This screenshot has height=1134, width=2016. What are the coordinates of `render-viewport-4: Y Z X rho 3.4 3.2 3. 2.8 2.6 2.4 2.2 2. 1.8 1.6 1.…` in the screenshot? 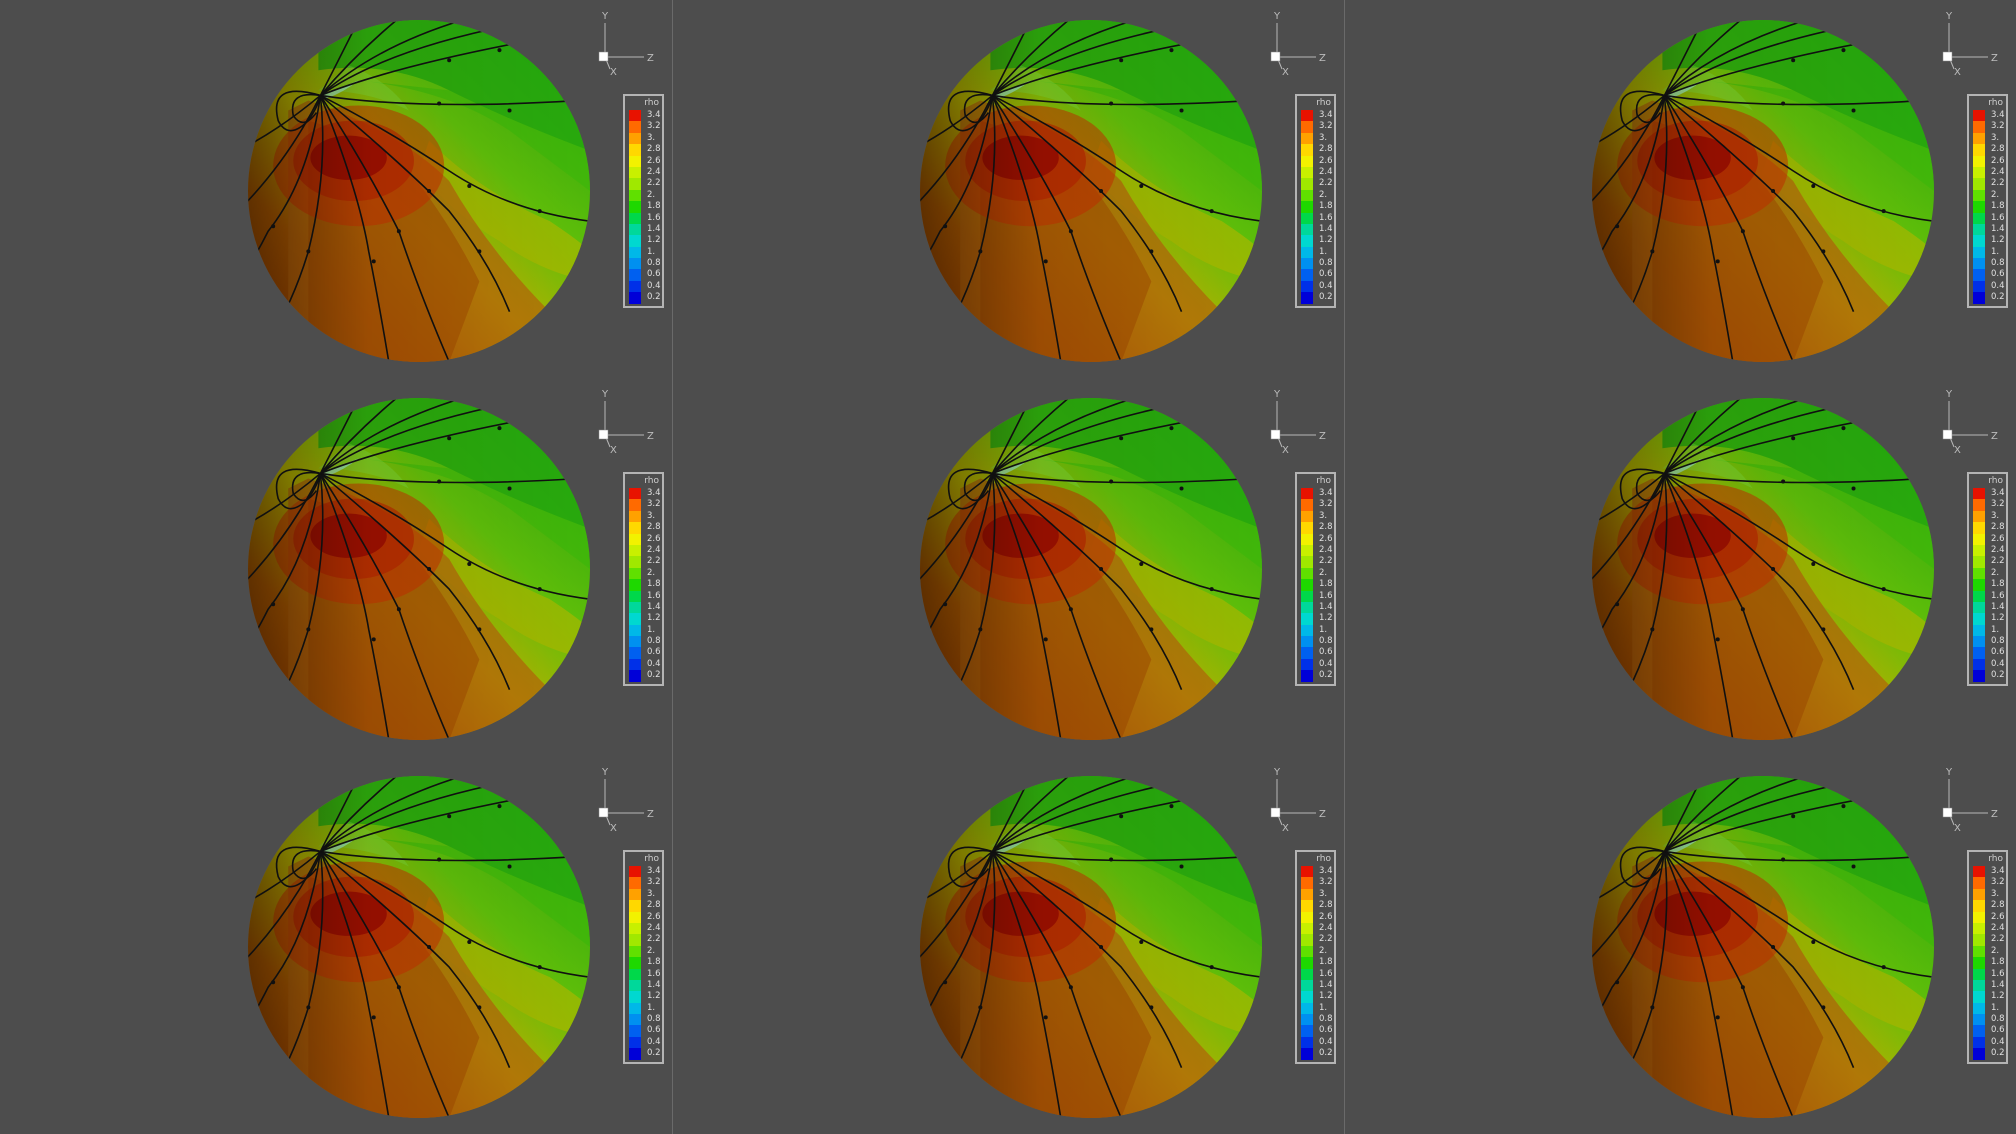 It's located at (336, 567).